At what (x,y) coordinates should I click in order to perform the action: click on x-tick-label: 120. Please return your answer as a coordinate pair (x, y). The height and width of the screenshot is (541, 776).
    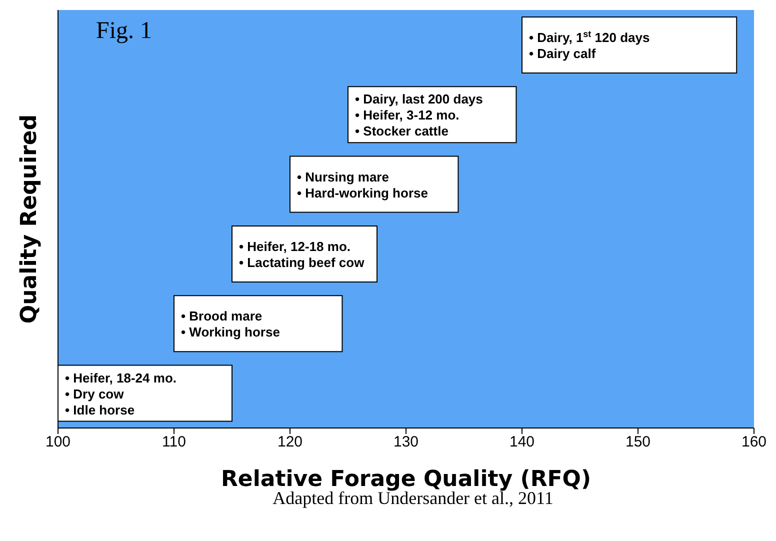
    Looking at the image, I should click on (290, 442).